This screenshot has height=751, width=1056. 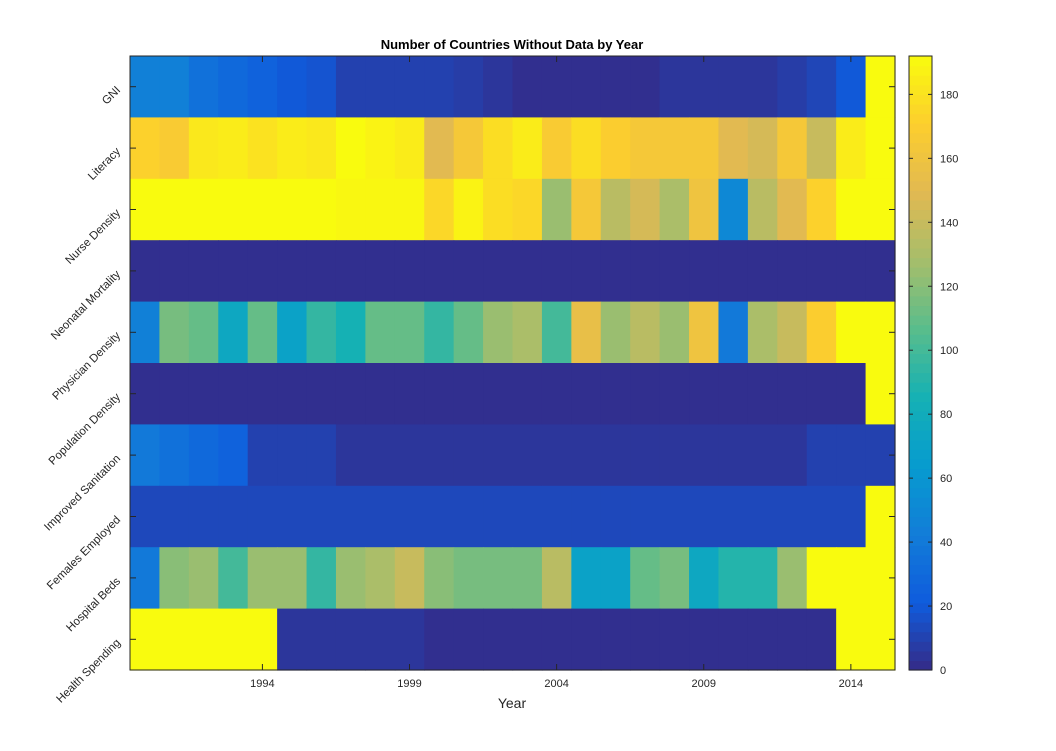 What do you see at coordinates (104, 164) in the screenshot?
I see `y-tick-label: Literacy` at bounding box center [104, 164].